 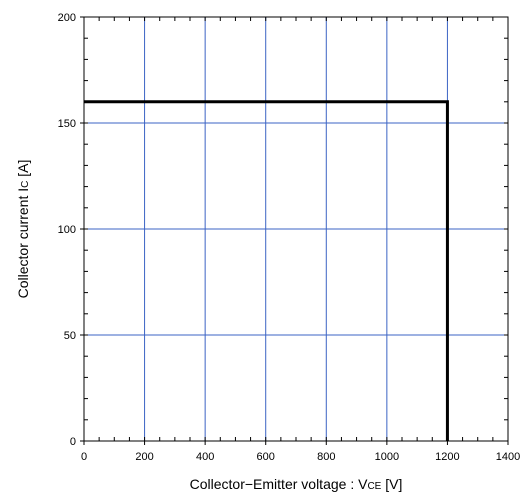 What do you see at coordinates (205, 457) in the screenshot?
I see `x-tick-label: 400` at bounding box center [205, 457].